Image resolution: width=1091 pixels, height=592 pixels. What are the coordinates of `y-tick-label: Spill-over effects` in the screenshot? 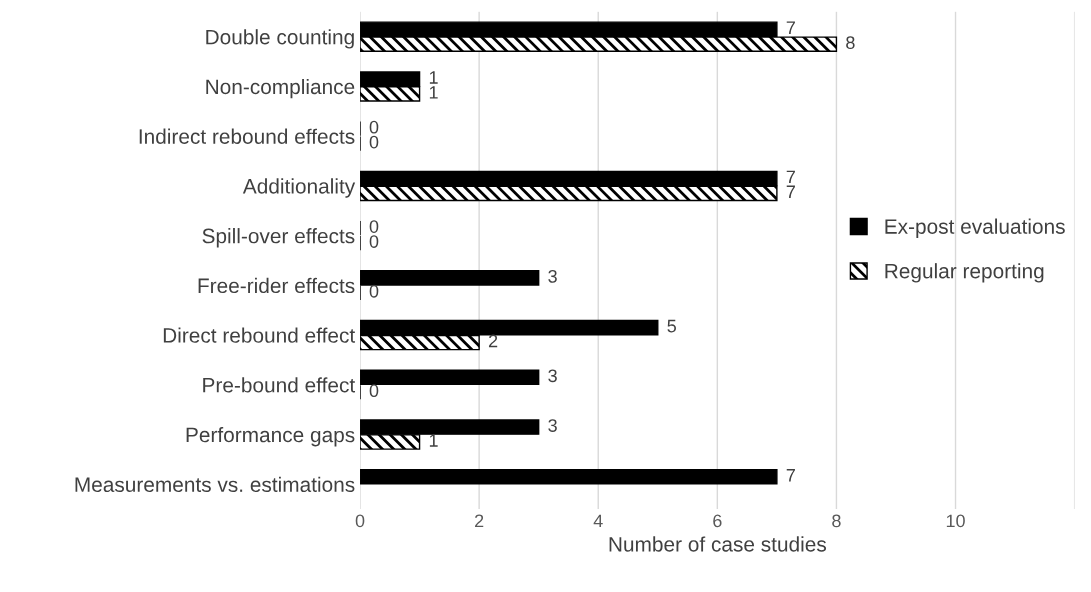 It's located at (278, 238).